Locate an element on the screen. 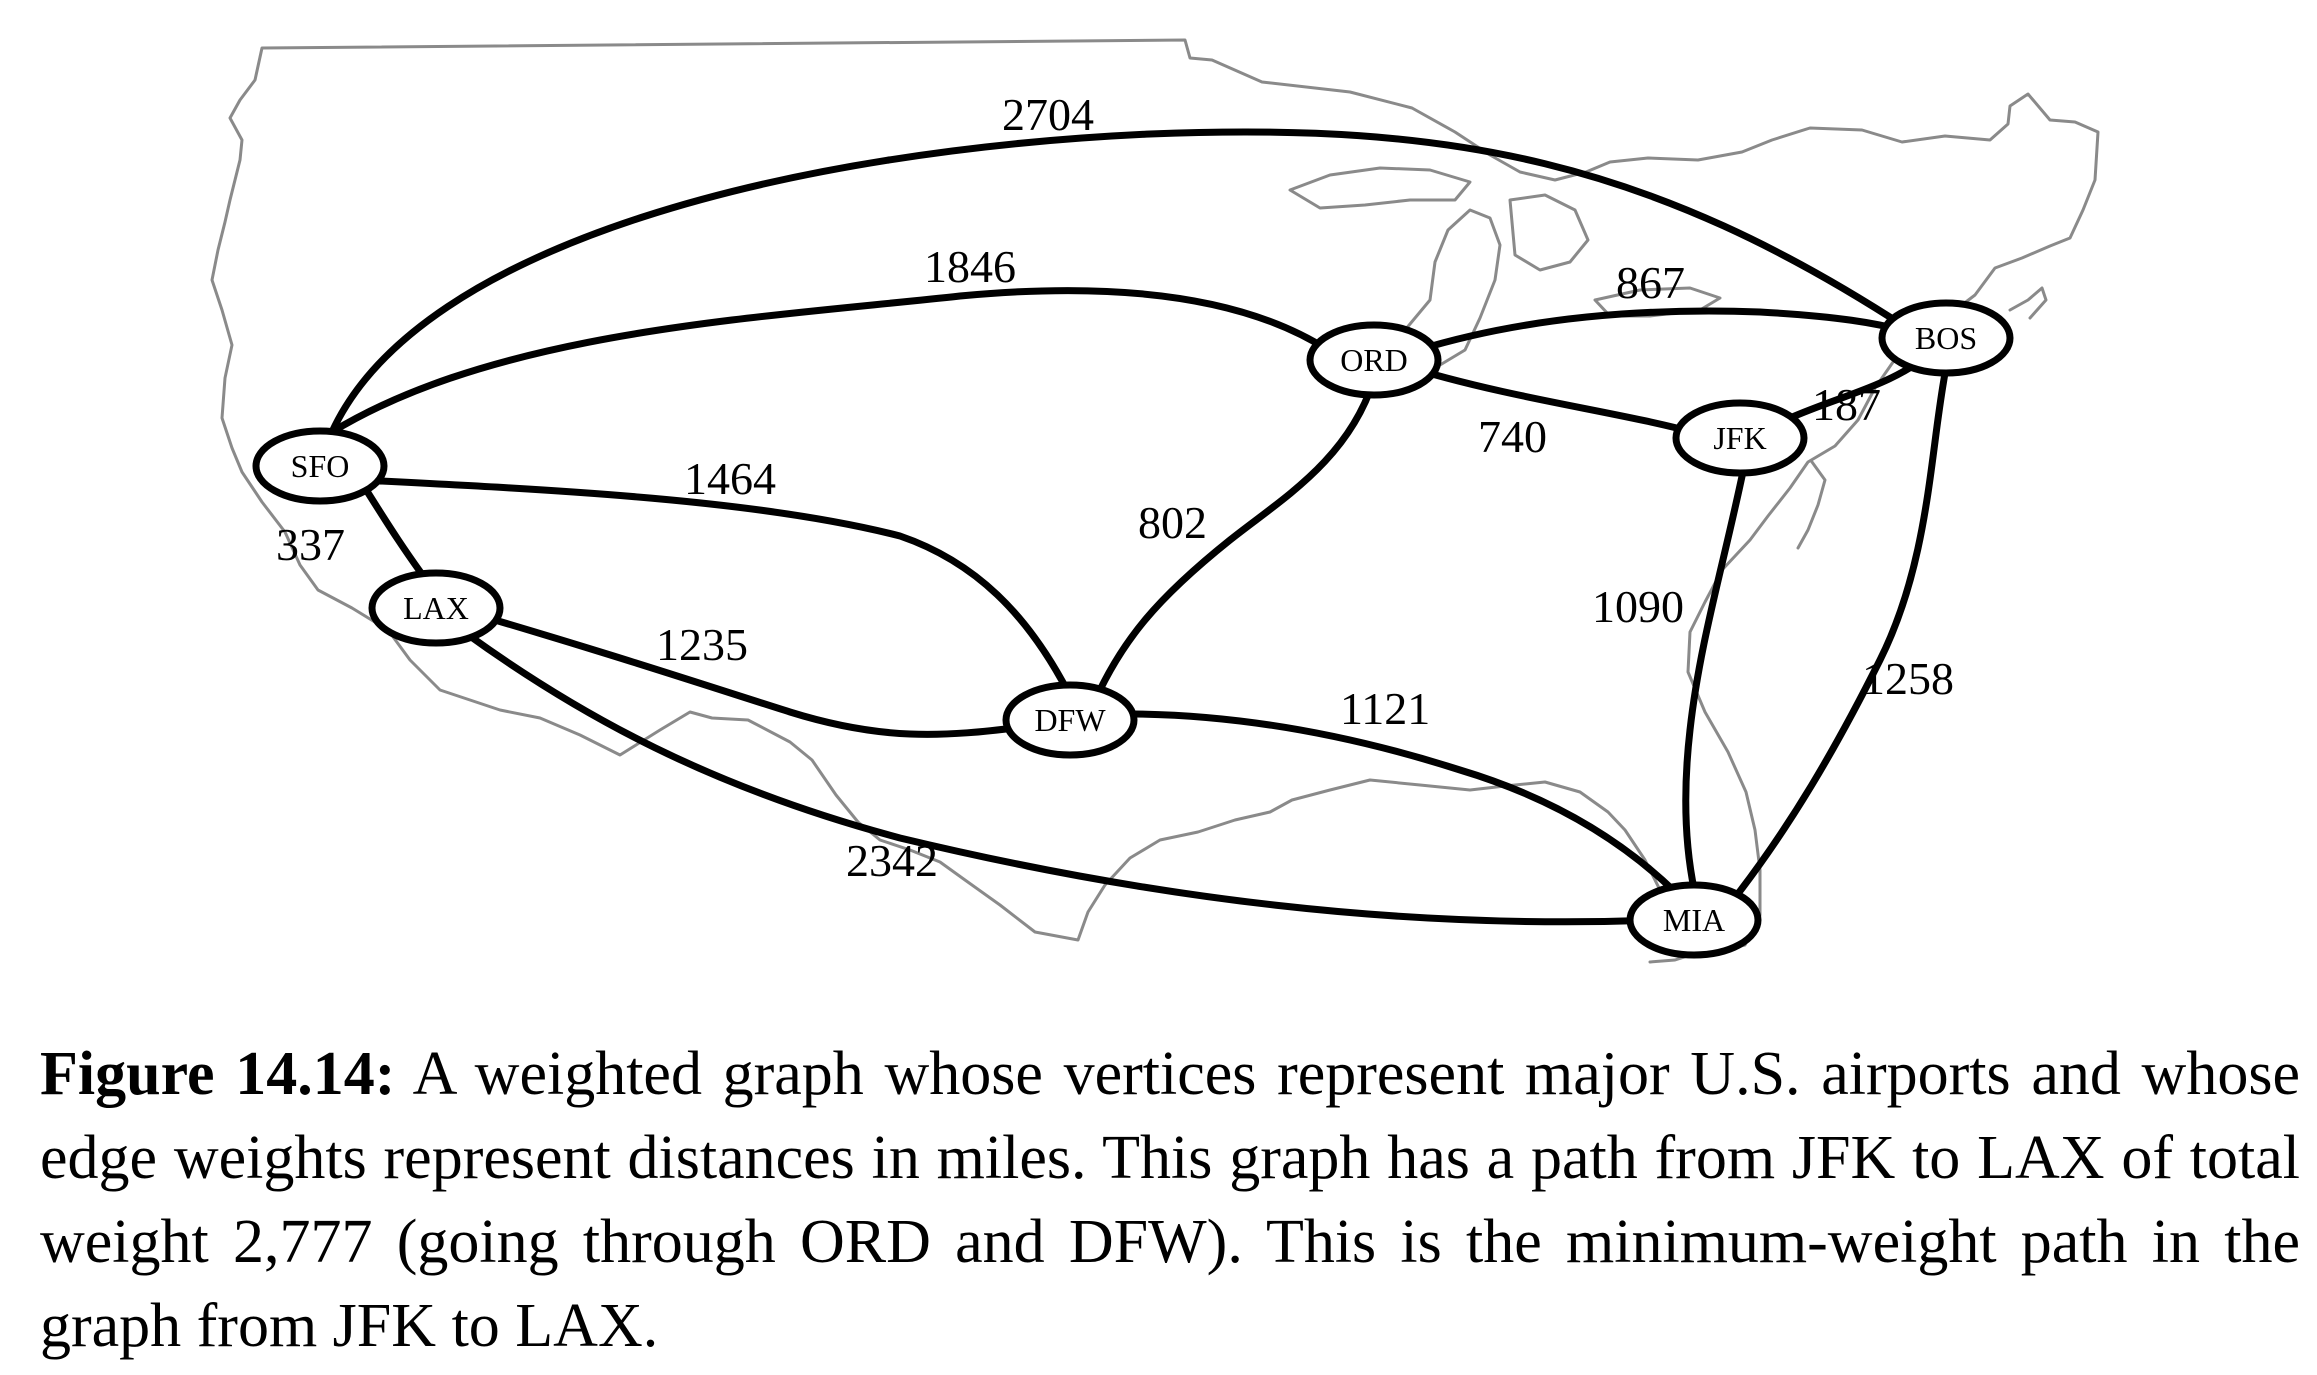 The width and height of the screenshot is (2317, 1375). figure-caption-label: Figure 14.14: is located at coordinates (218, 1074).